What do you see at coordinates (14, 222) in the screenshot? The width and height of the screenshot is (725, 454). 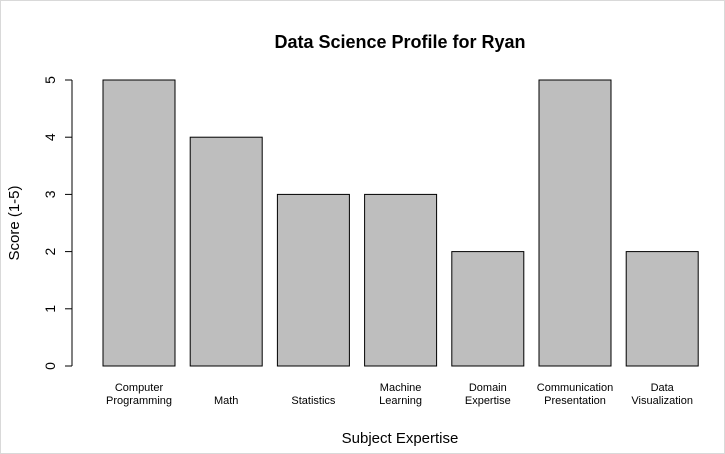 I see `y-axis-label: Score (1-5)` at bounding box center [14, 222].